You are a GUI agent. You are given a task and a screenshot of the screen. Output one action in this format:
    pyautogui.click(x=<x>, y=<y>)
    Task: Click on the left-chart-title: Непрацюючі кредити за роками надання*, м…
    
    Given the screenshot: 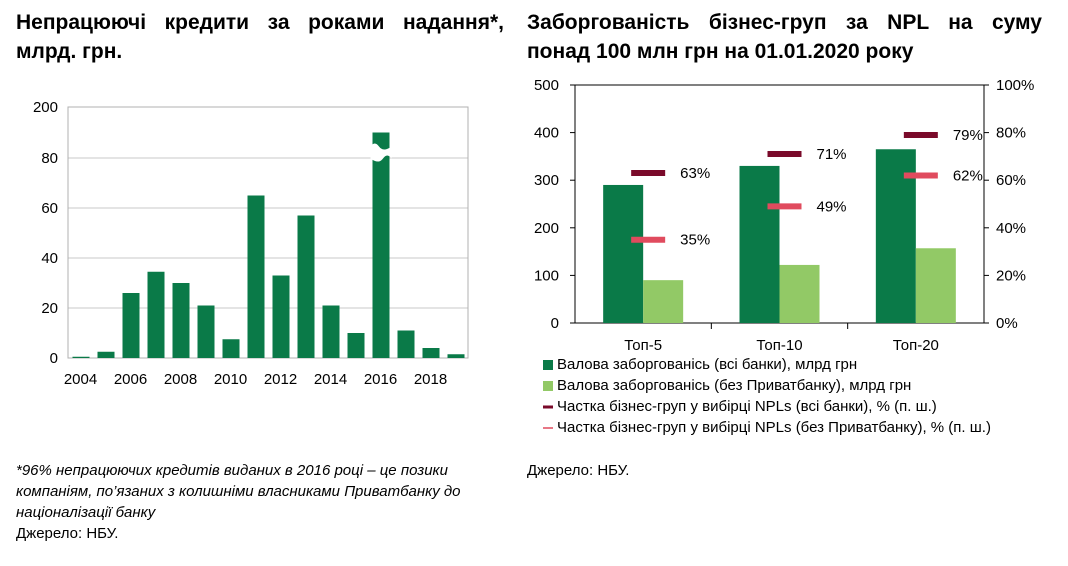 What is the action you would take?
    pyautogui.click(x=260, y=37)
    